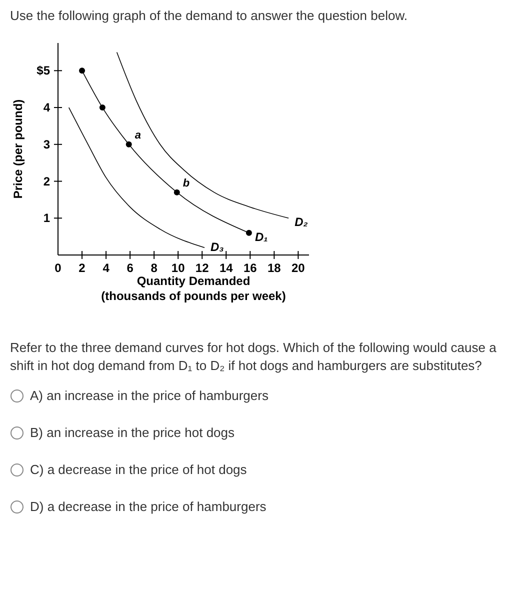 This screenshot has width=515, height=601. Describe the element at coordinates (299, 268) in the screenshot. I see `x-tick-label: 20` at that location.